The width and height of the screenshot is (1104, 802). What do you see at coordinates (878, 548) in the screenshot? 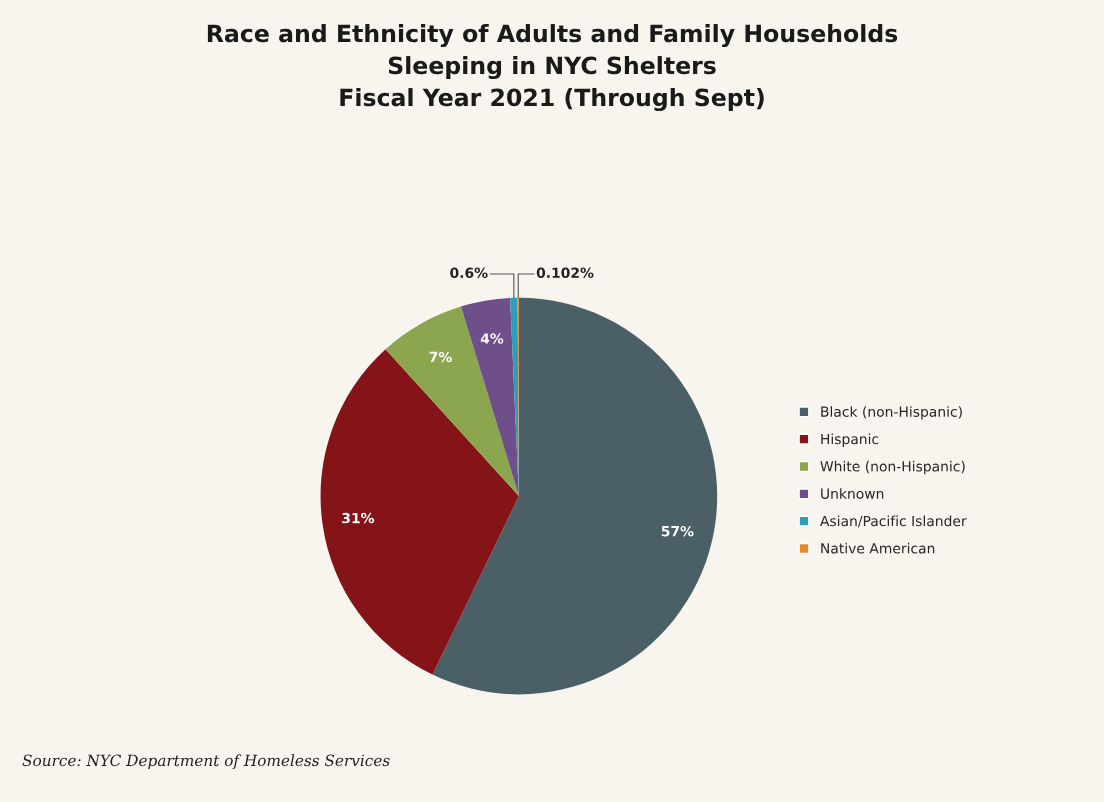
I see `legend-label: Native American` at bounding box center [878, 548].